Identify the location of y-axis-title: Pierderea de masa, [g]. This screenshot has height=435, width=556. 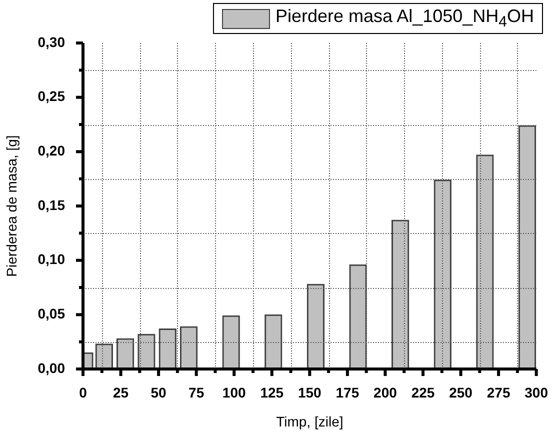
(11, 206).